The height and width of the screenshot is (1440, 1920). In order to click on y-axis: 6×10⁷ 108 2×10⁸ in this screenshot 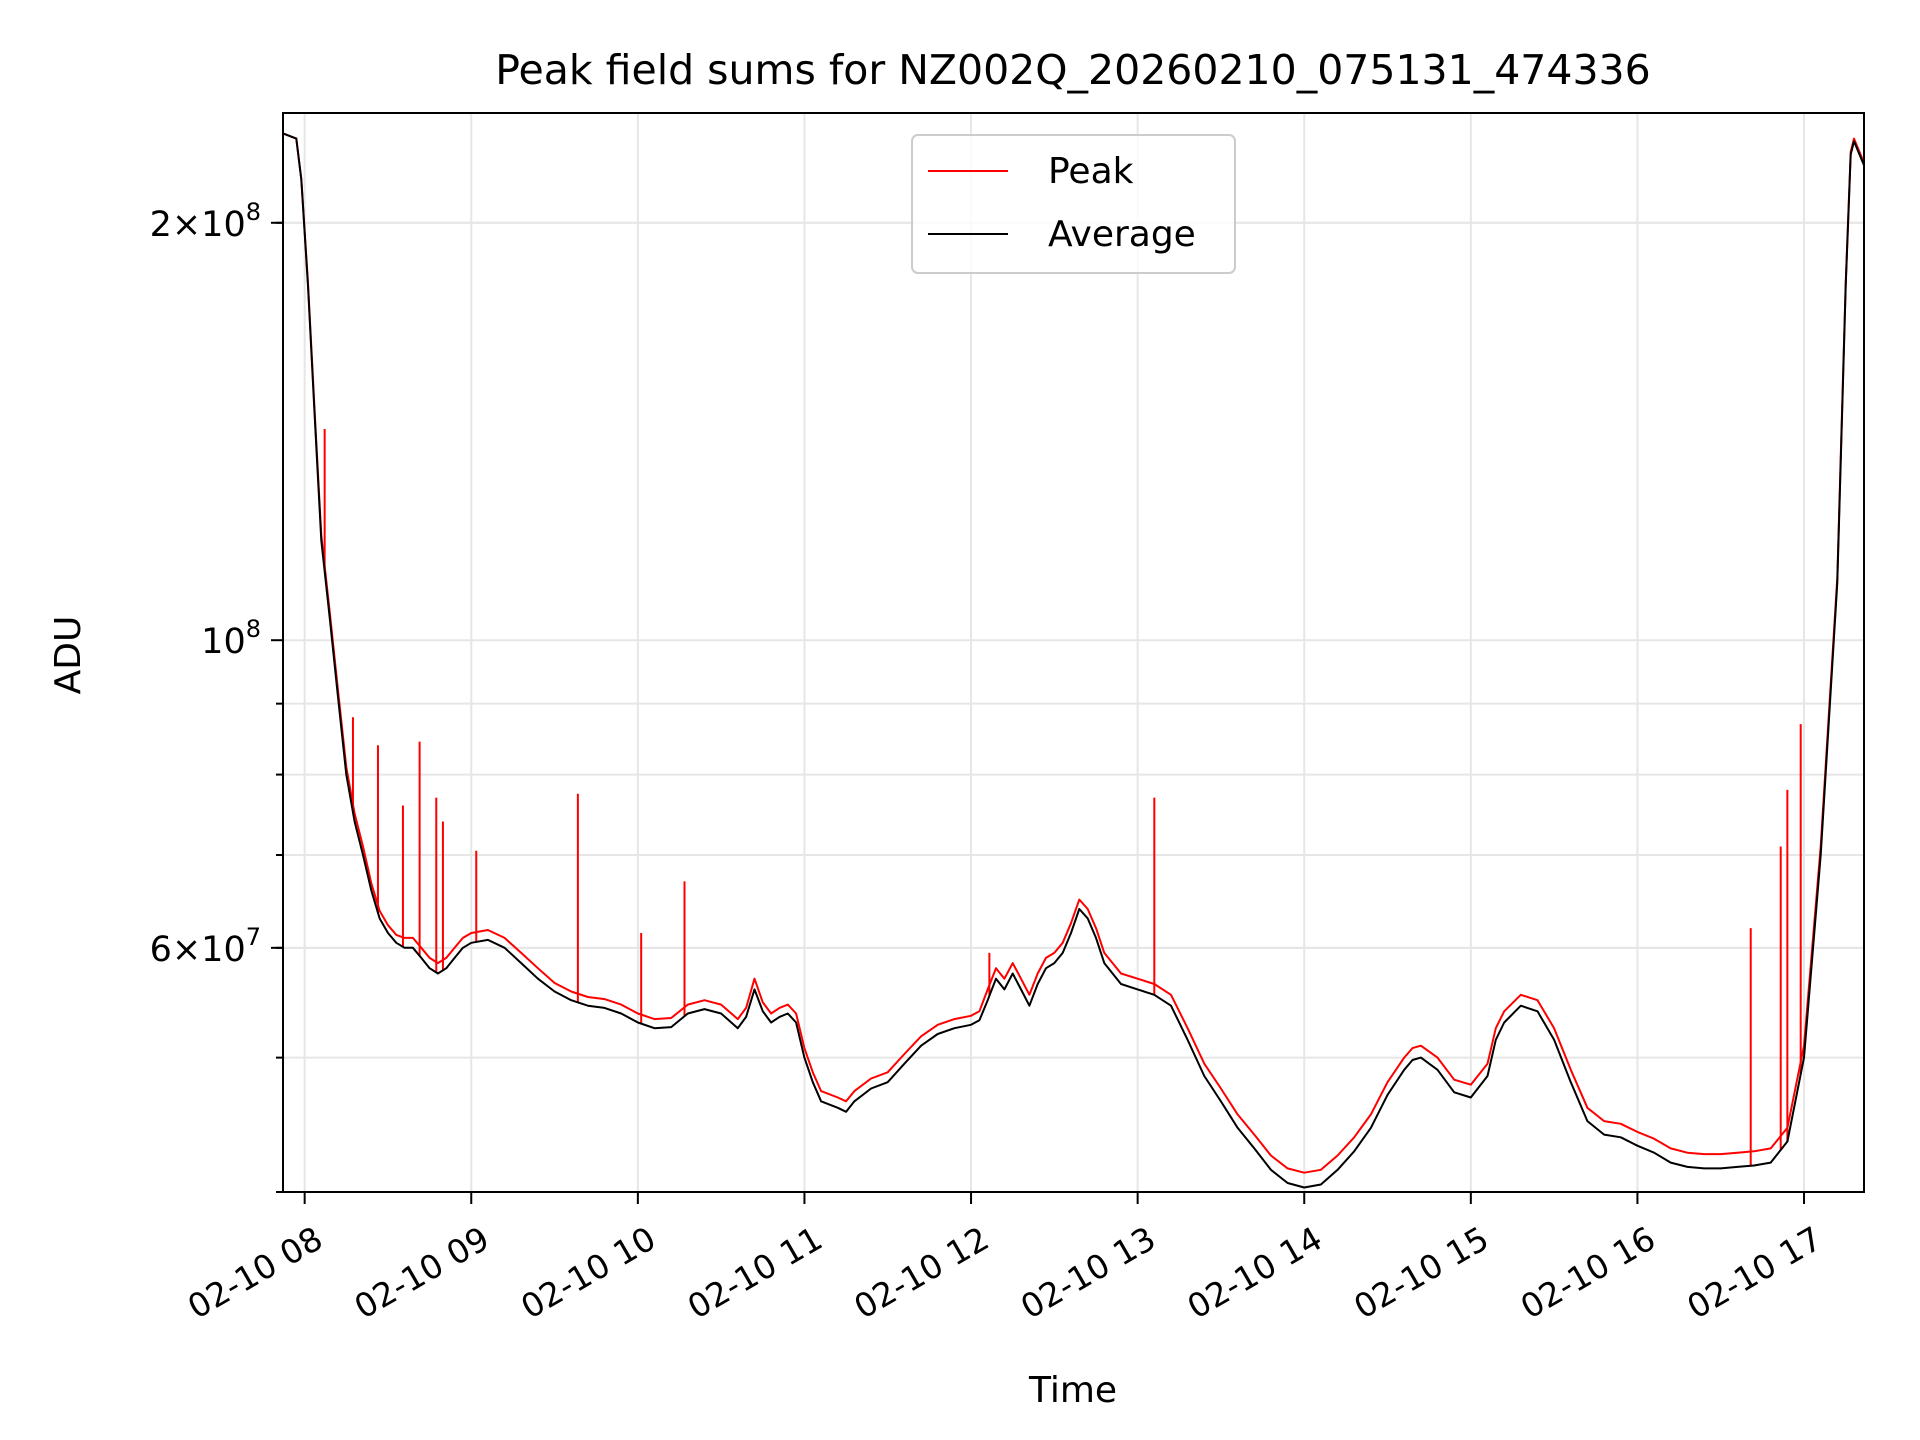, I will do `click(216, 695)`.